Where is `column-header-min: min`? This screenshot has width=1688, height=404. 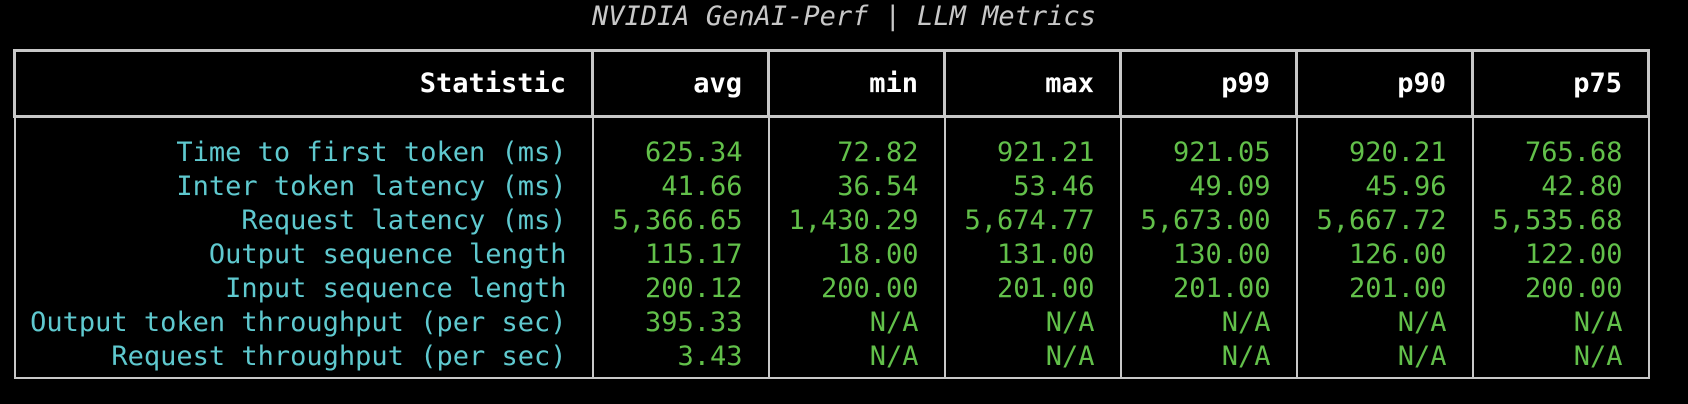
column-header-min: min is located at coordinates (856, 83).